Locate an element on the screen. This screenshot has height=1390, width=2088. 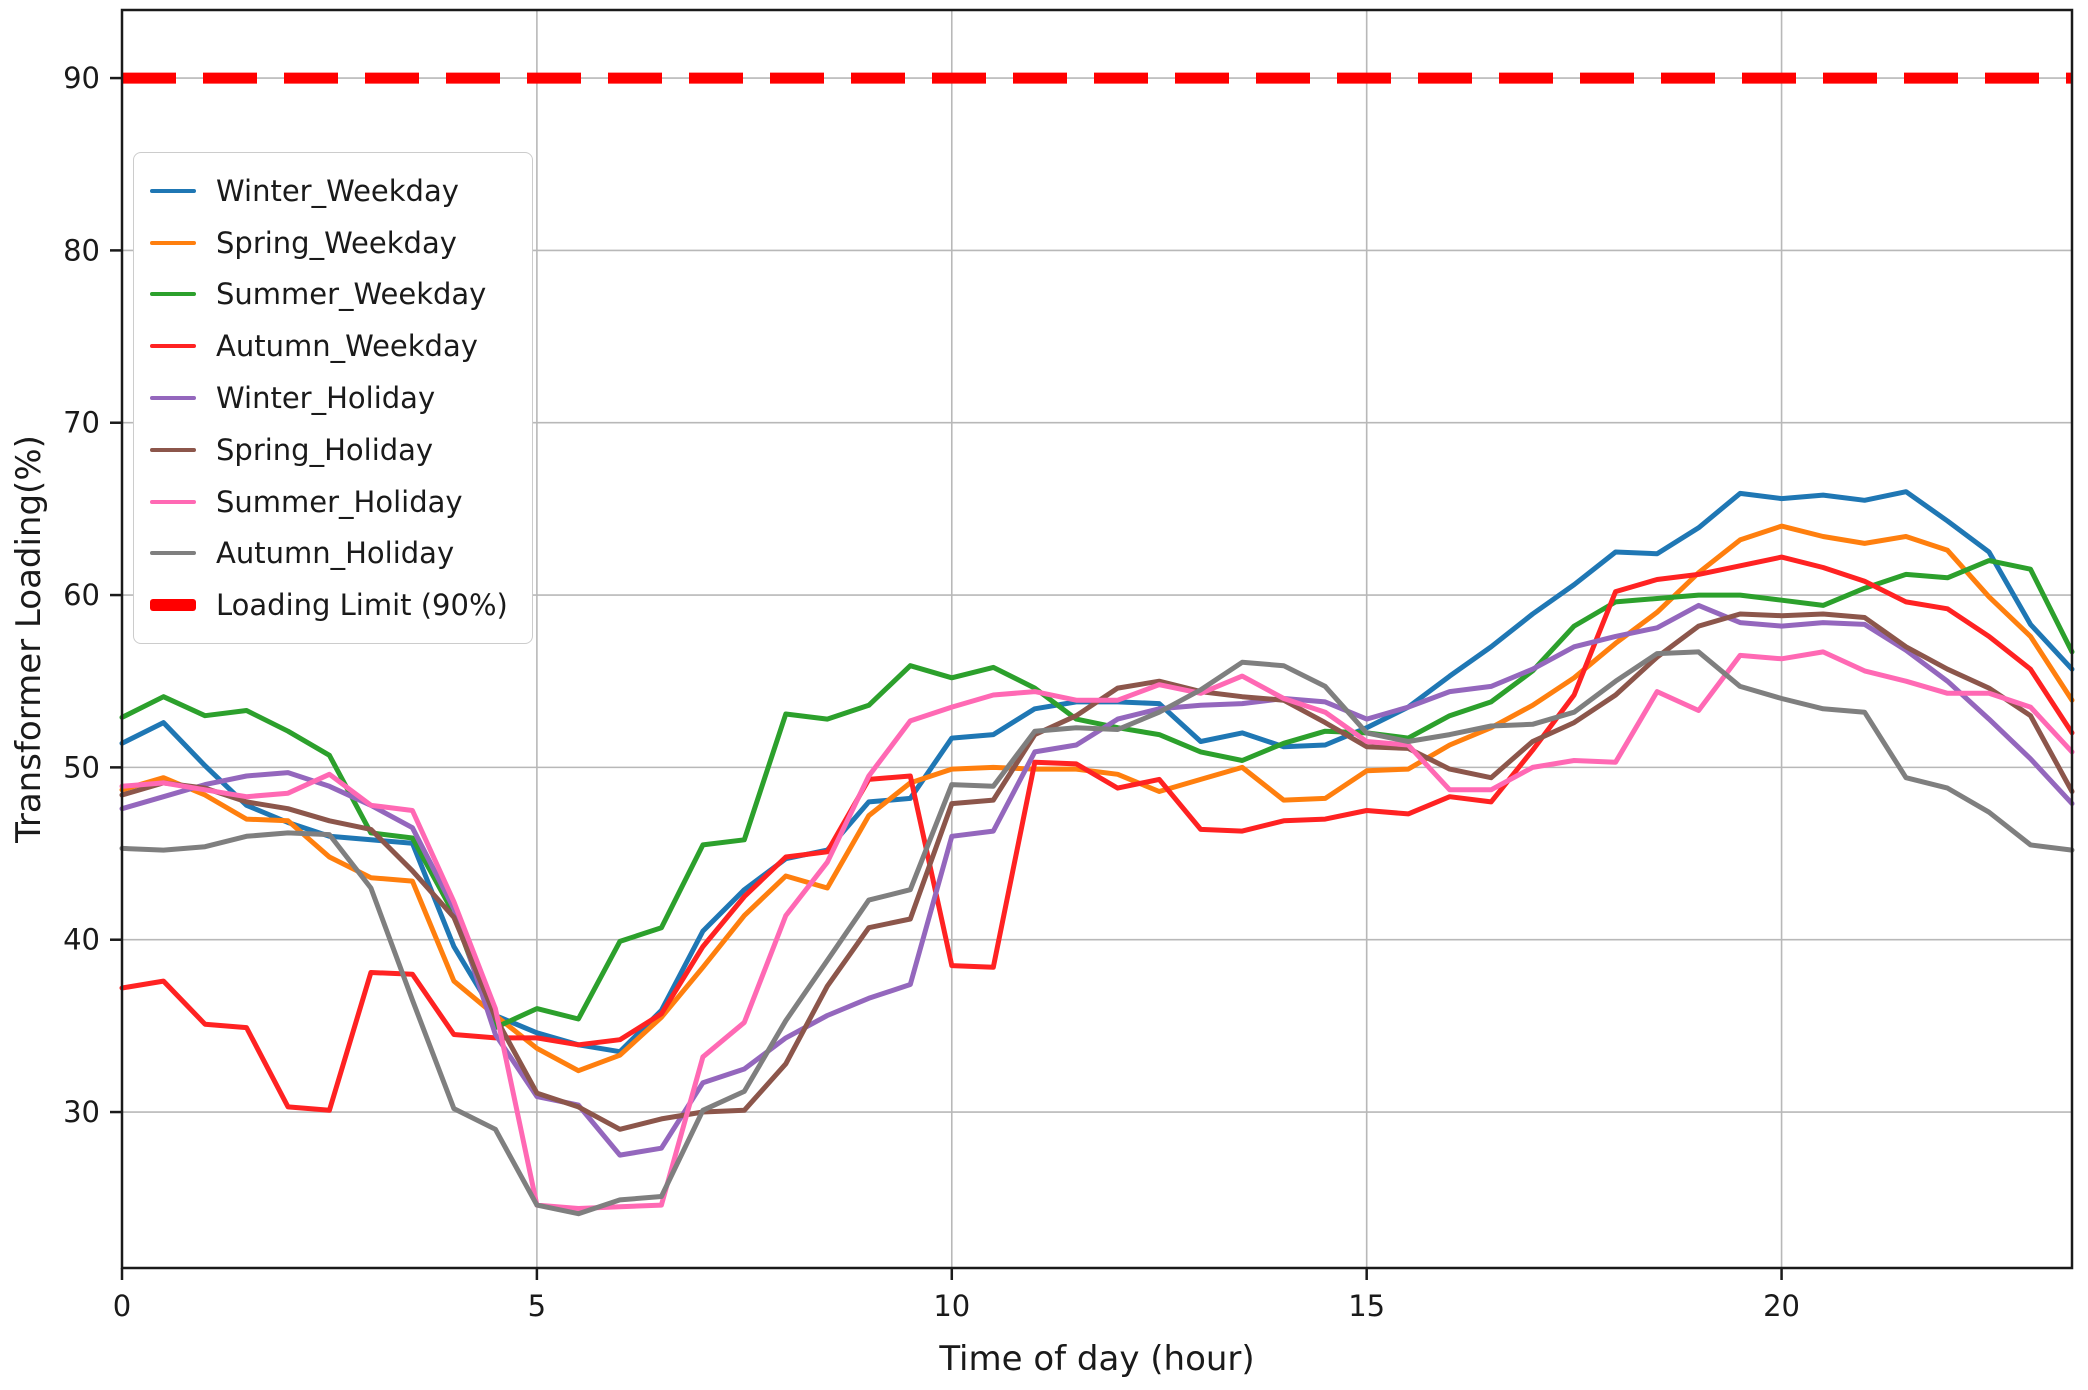
legend-label: Autumn_Weekday is located at coordinates (347, 346).